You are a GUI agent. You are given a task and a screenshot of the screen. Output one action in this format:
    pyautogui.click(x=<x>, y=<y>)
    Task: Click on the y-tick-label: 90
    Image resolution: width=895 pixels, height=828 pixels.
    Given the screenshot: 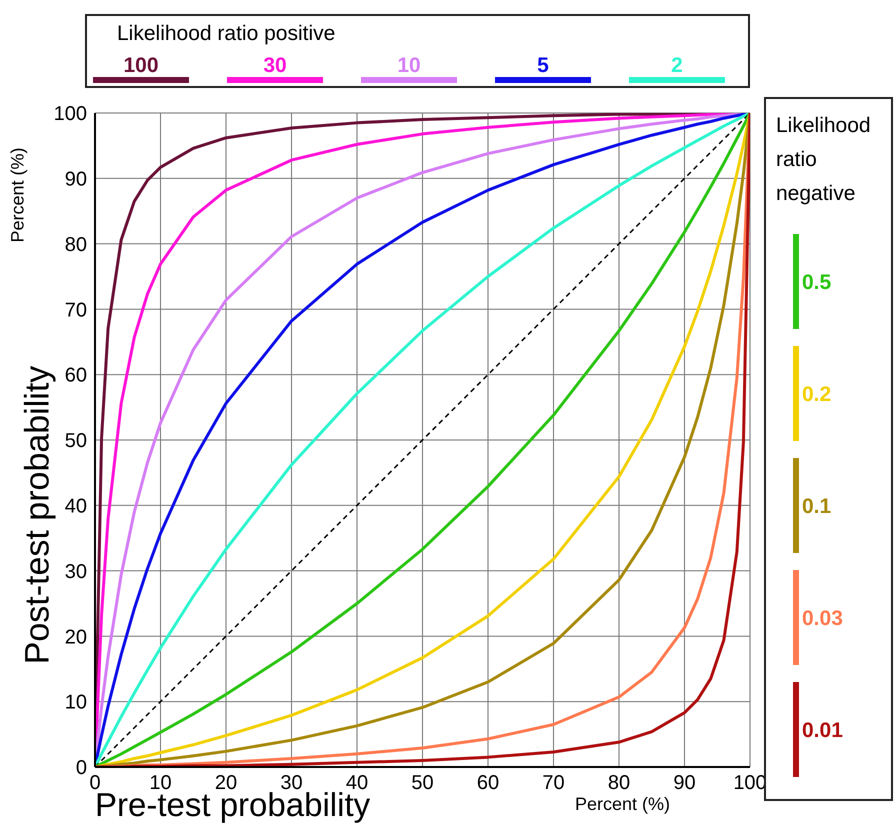 What is the action you would take?
    pyautogui.click(x=75, y=179)
    